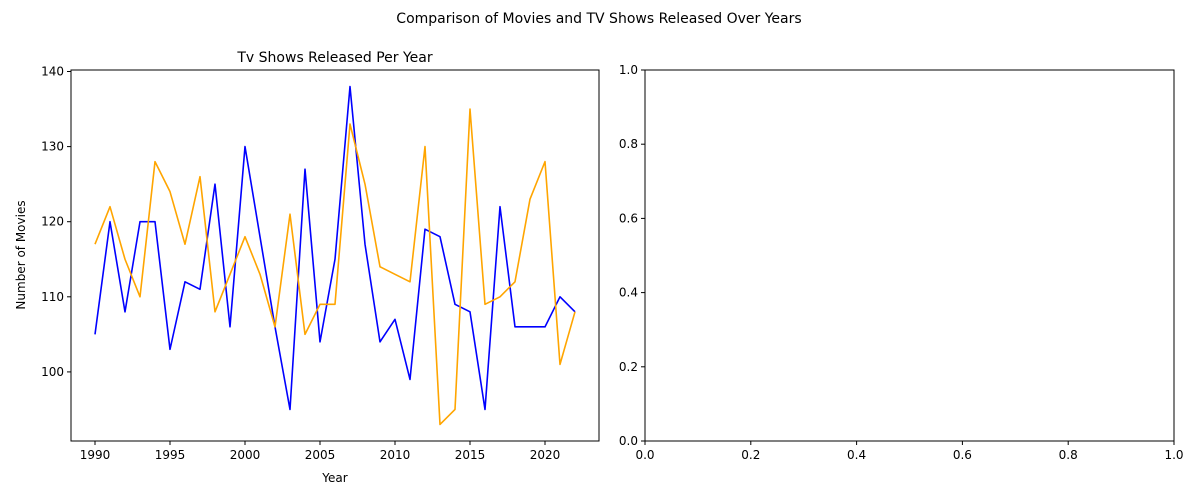  Describe the element at coordinates (470, 455) in the screenshot. I see `x-tick-label: 2015` at that location.